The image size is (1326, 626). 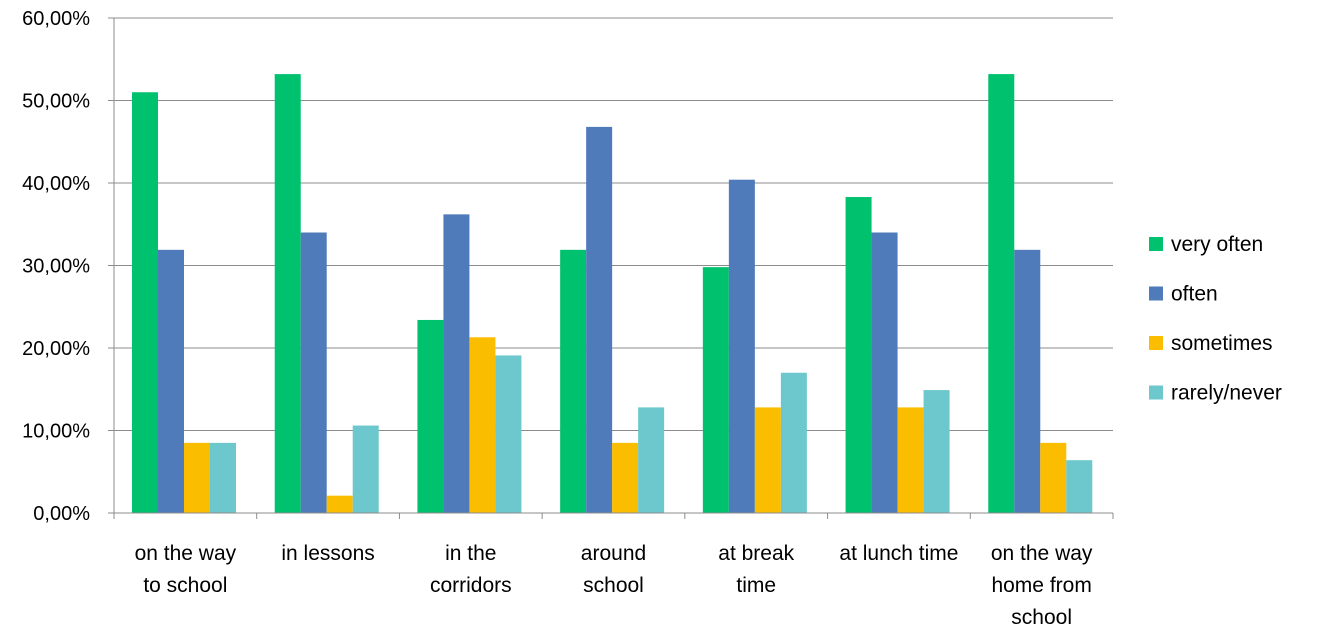 I want to click on legend-label: rarely/never, so click(x=1226, y=393).